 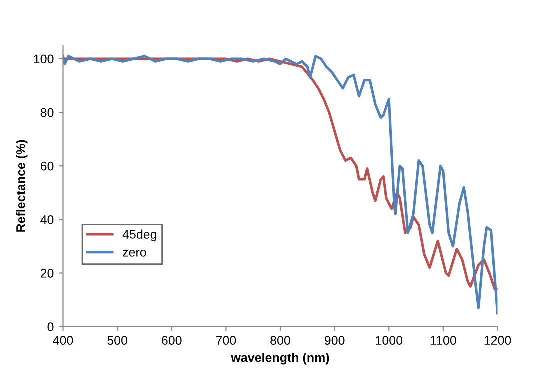 What do you see at coordinates (47, 273) in the screenshot?
I see `y-tick-label: 20` at bounding box center [47, 273].